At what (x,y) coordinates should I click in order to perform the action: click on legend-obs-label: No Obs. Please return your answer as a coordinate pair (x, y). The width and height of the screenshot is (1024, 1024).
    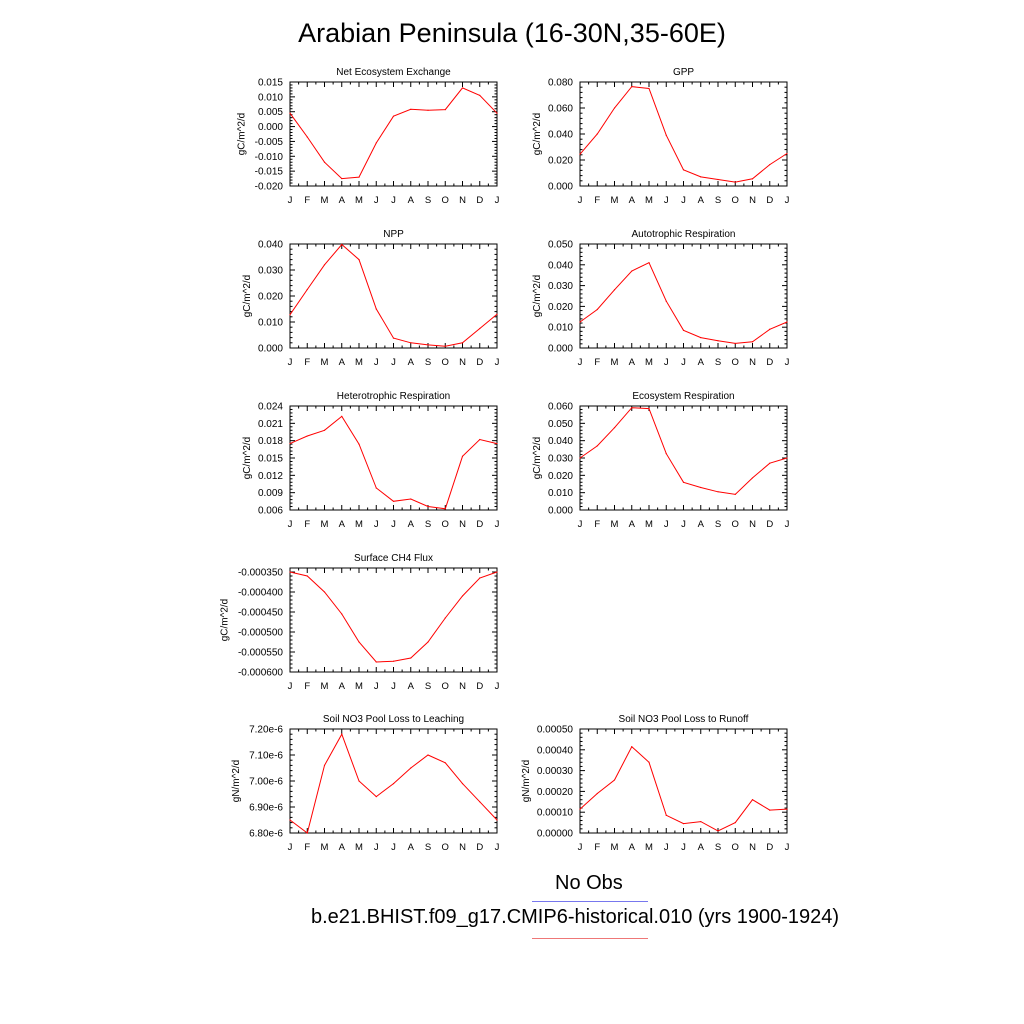
    Looking at the image, I should click on (589, 883).